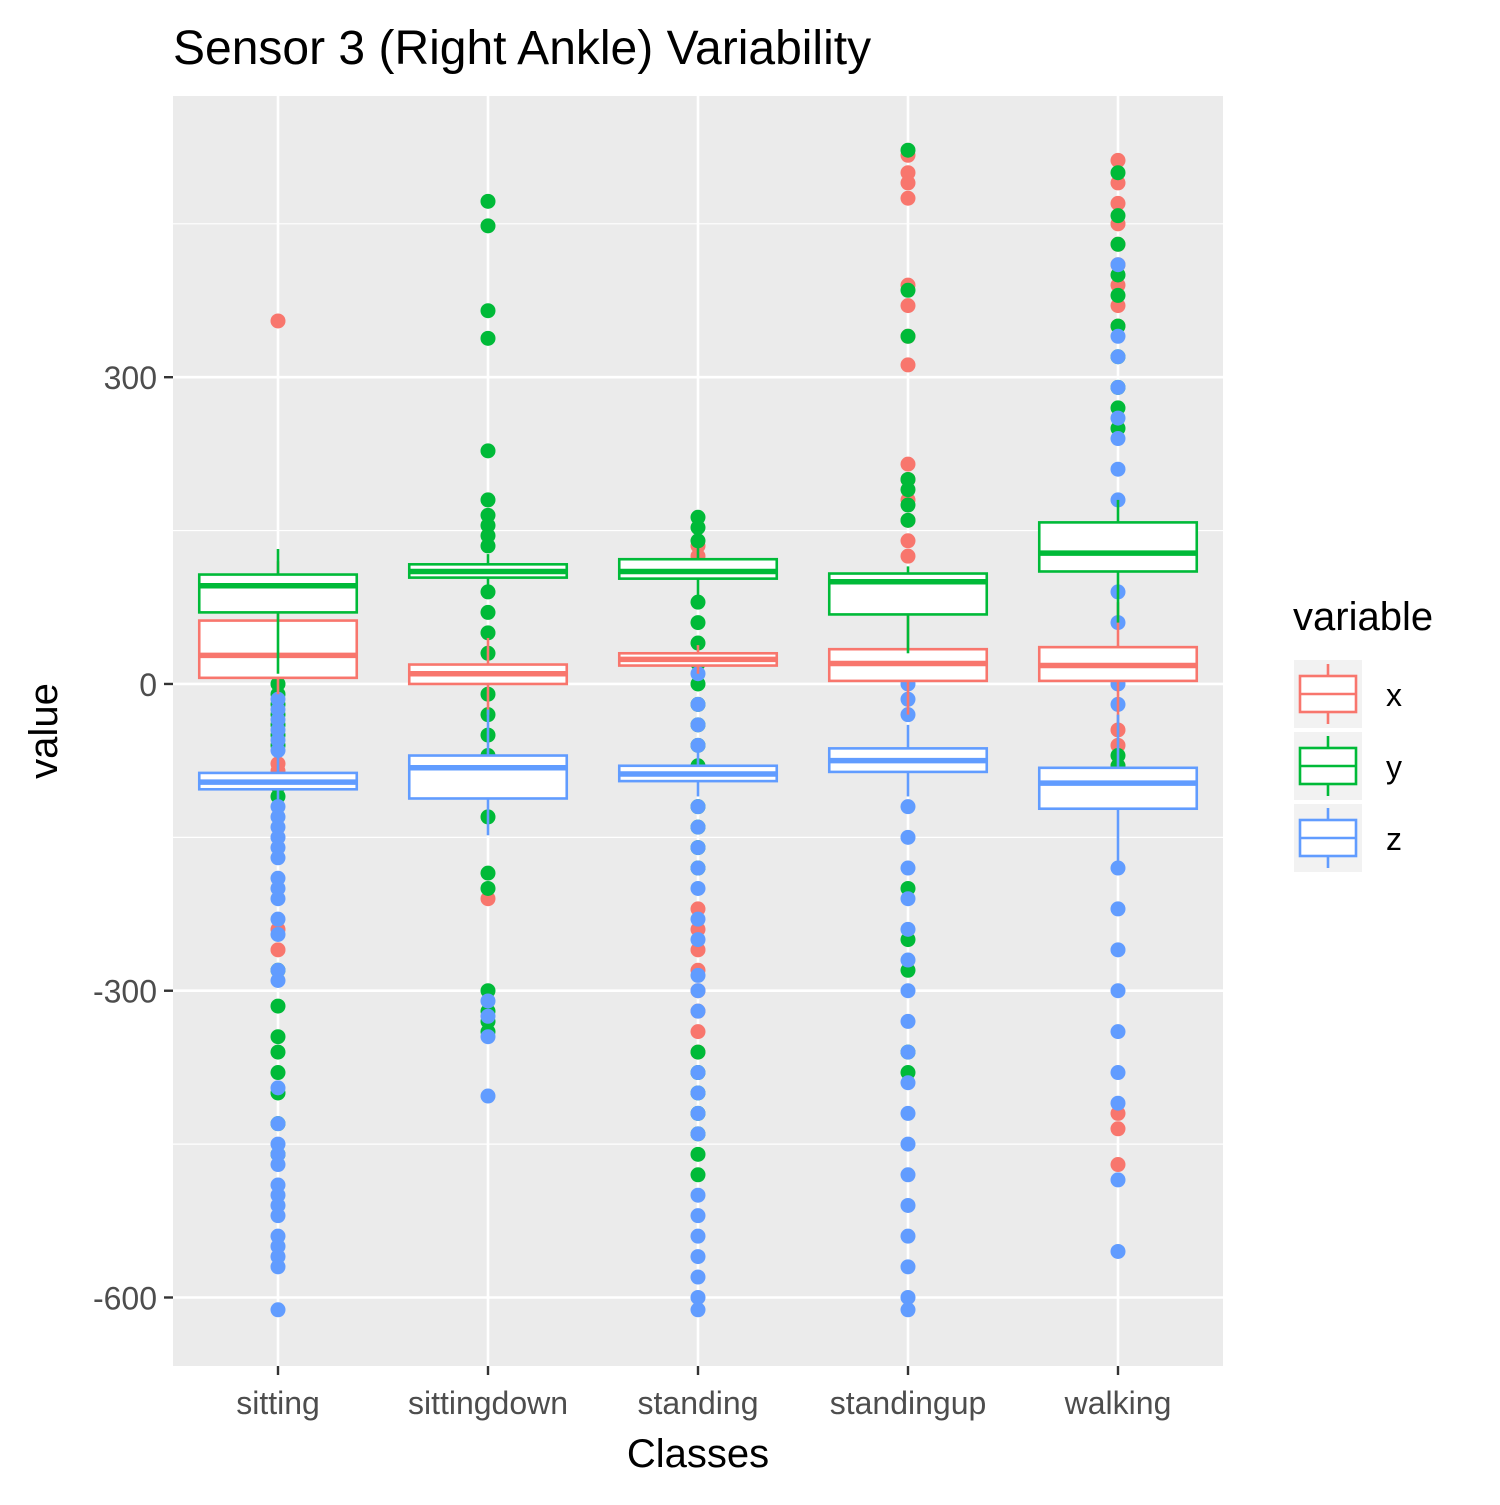 This screenshot has width=1500, height=1505. I want to click on y-tick-label: 0, so click(148, 685).